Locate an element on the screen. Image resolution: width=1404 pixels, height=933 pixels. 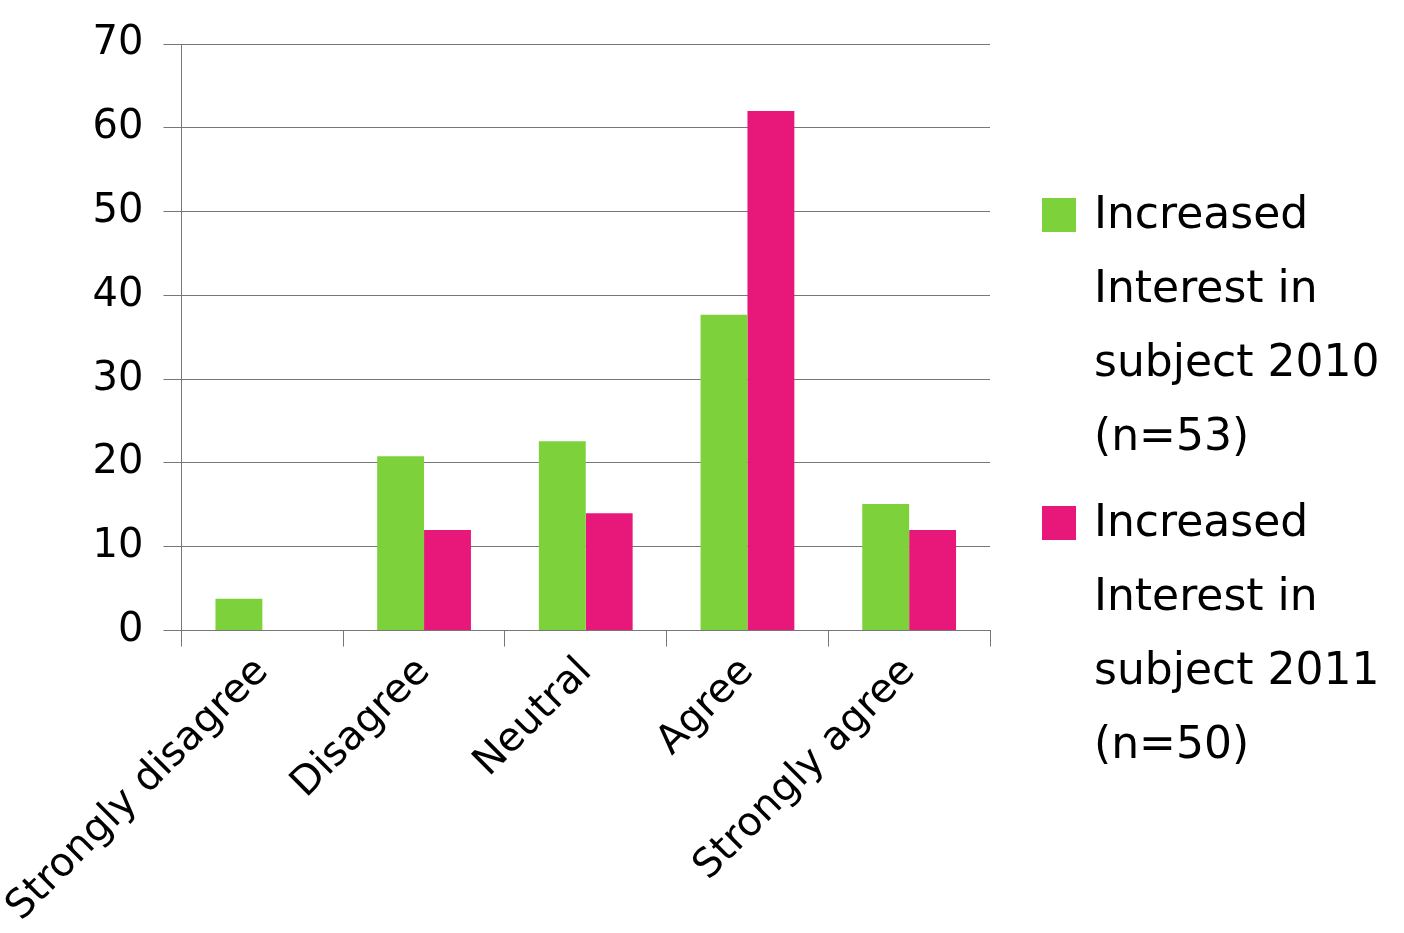
y-tick-label: 20 is located at coordinates (118, 459).